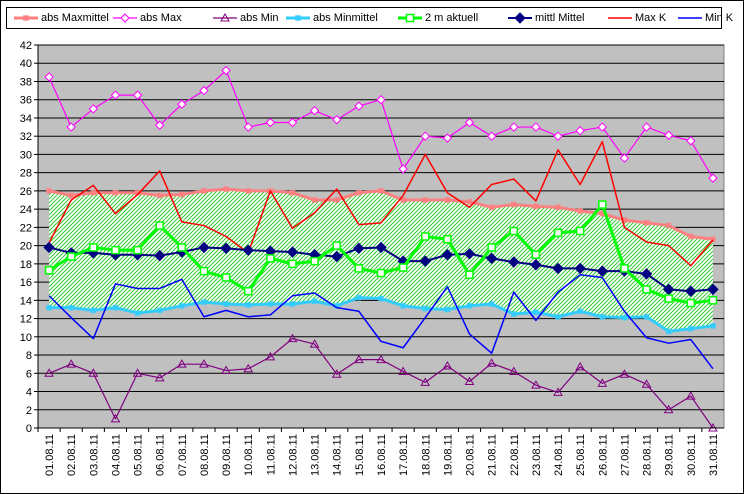 The height and width of the screenshot is (494, 744). Describe the element at coordinates (360, 455) in the screenshot. I see `x-tick-label: 15.08.11` at that location.